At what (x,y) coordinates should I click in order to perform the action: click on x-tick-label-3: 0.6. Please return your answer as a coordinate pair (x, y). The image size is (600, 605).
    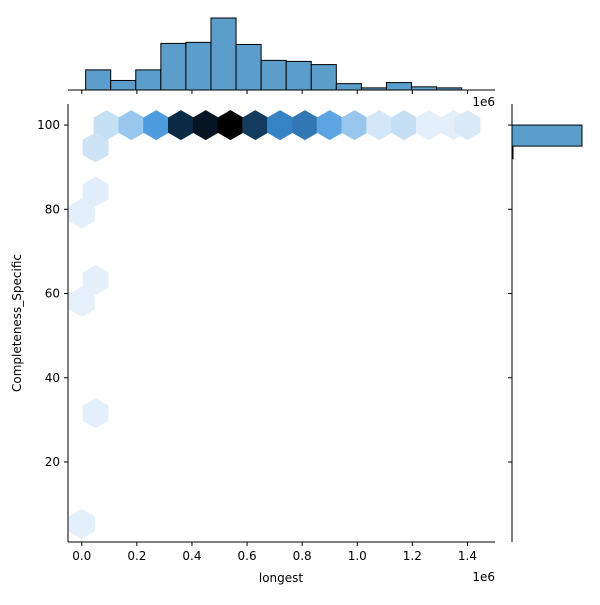
    Looking at the image, I should click on (247, 556).